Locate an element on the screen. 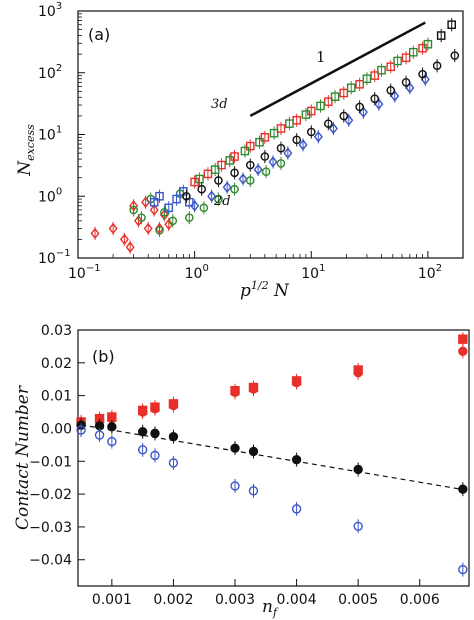 Image resolution: width=474 pixels, height=620 pixels. a-xtick-label-0: 10⁻¹ is located at coordinates (84, 272).